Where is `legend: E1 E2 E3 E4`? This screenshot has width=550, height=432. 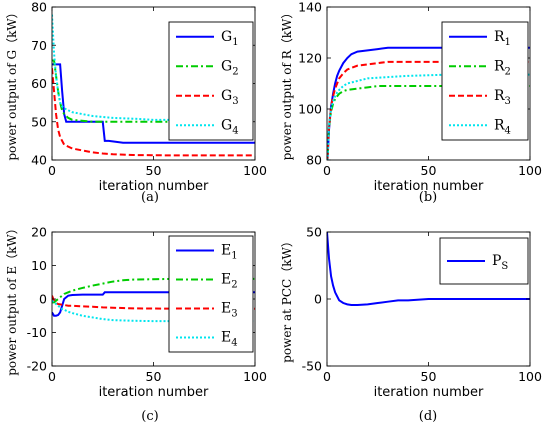
legend: E1 E2 E3 E4 is located at coordinates (211, 294).